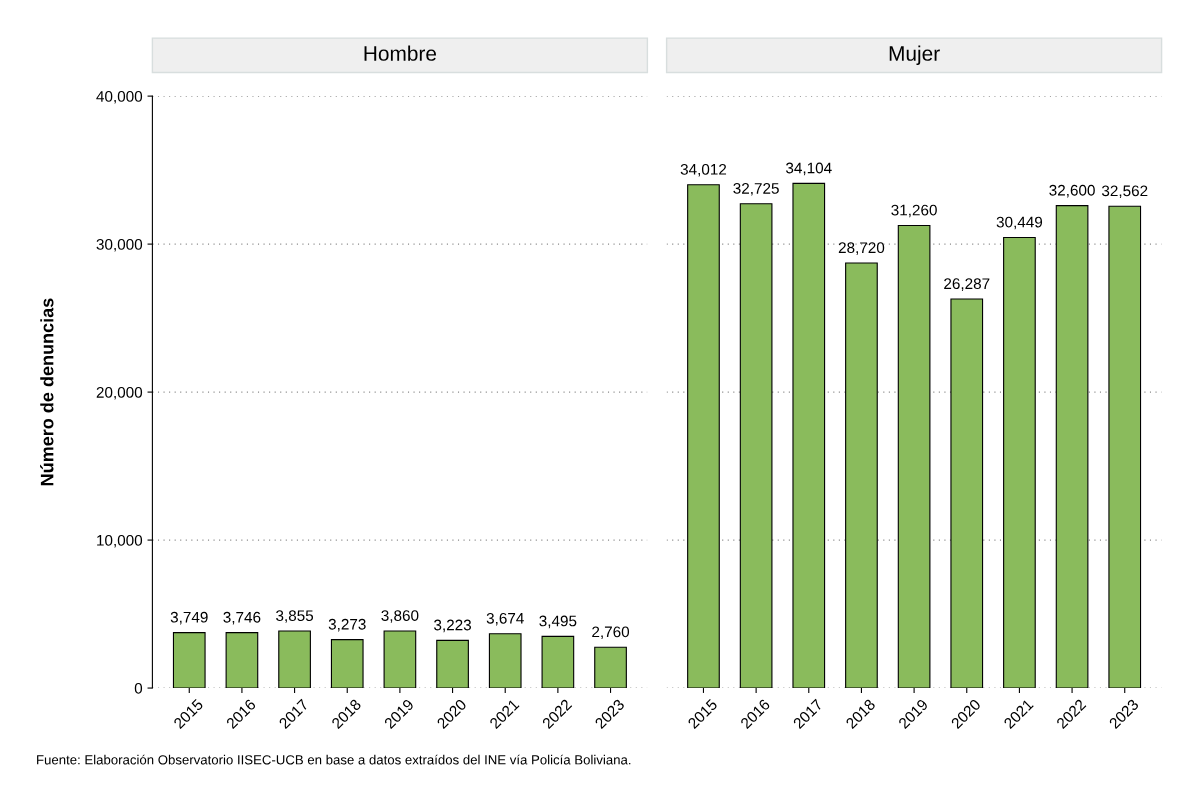 This screenshot has height=801, width=1200. Describe the element at coordinates (1072, 191) in the screenshot. I see `data-label: 32,600` at that location.